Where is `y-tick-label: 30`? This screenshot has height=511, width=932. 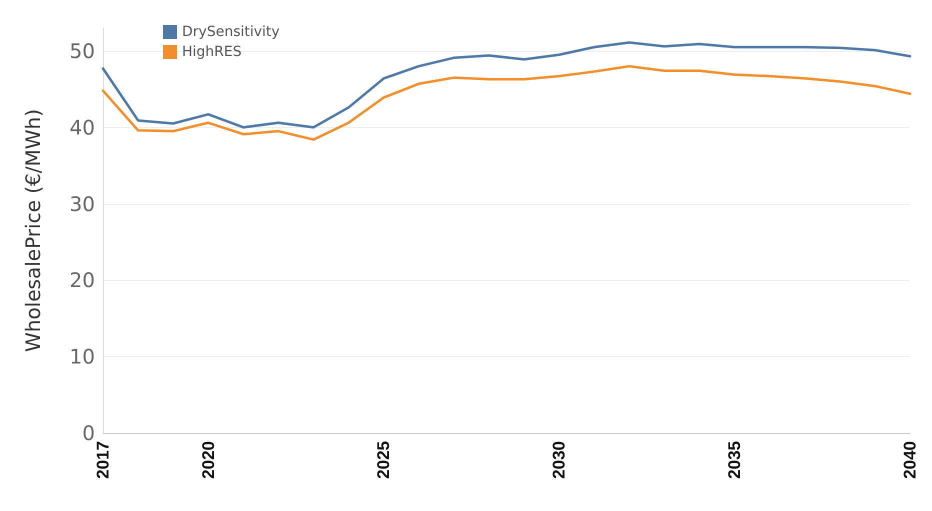 y-tick-label: 30 is located at coordinates (82, 204).